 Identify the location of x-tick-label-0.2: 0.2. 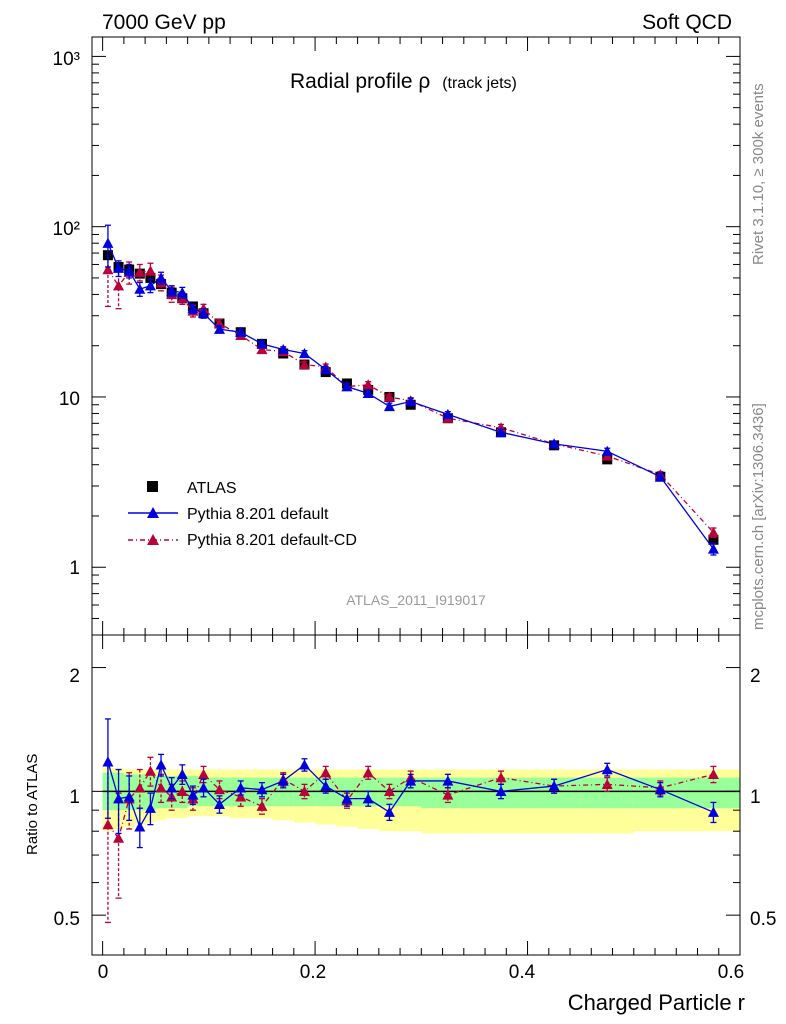
(313, 972).